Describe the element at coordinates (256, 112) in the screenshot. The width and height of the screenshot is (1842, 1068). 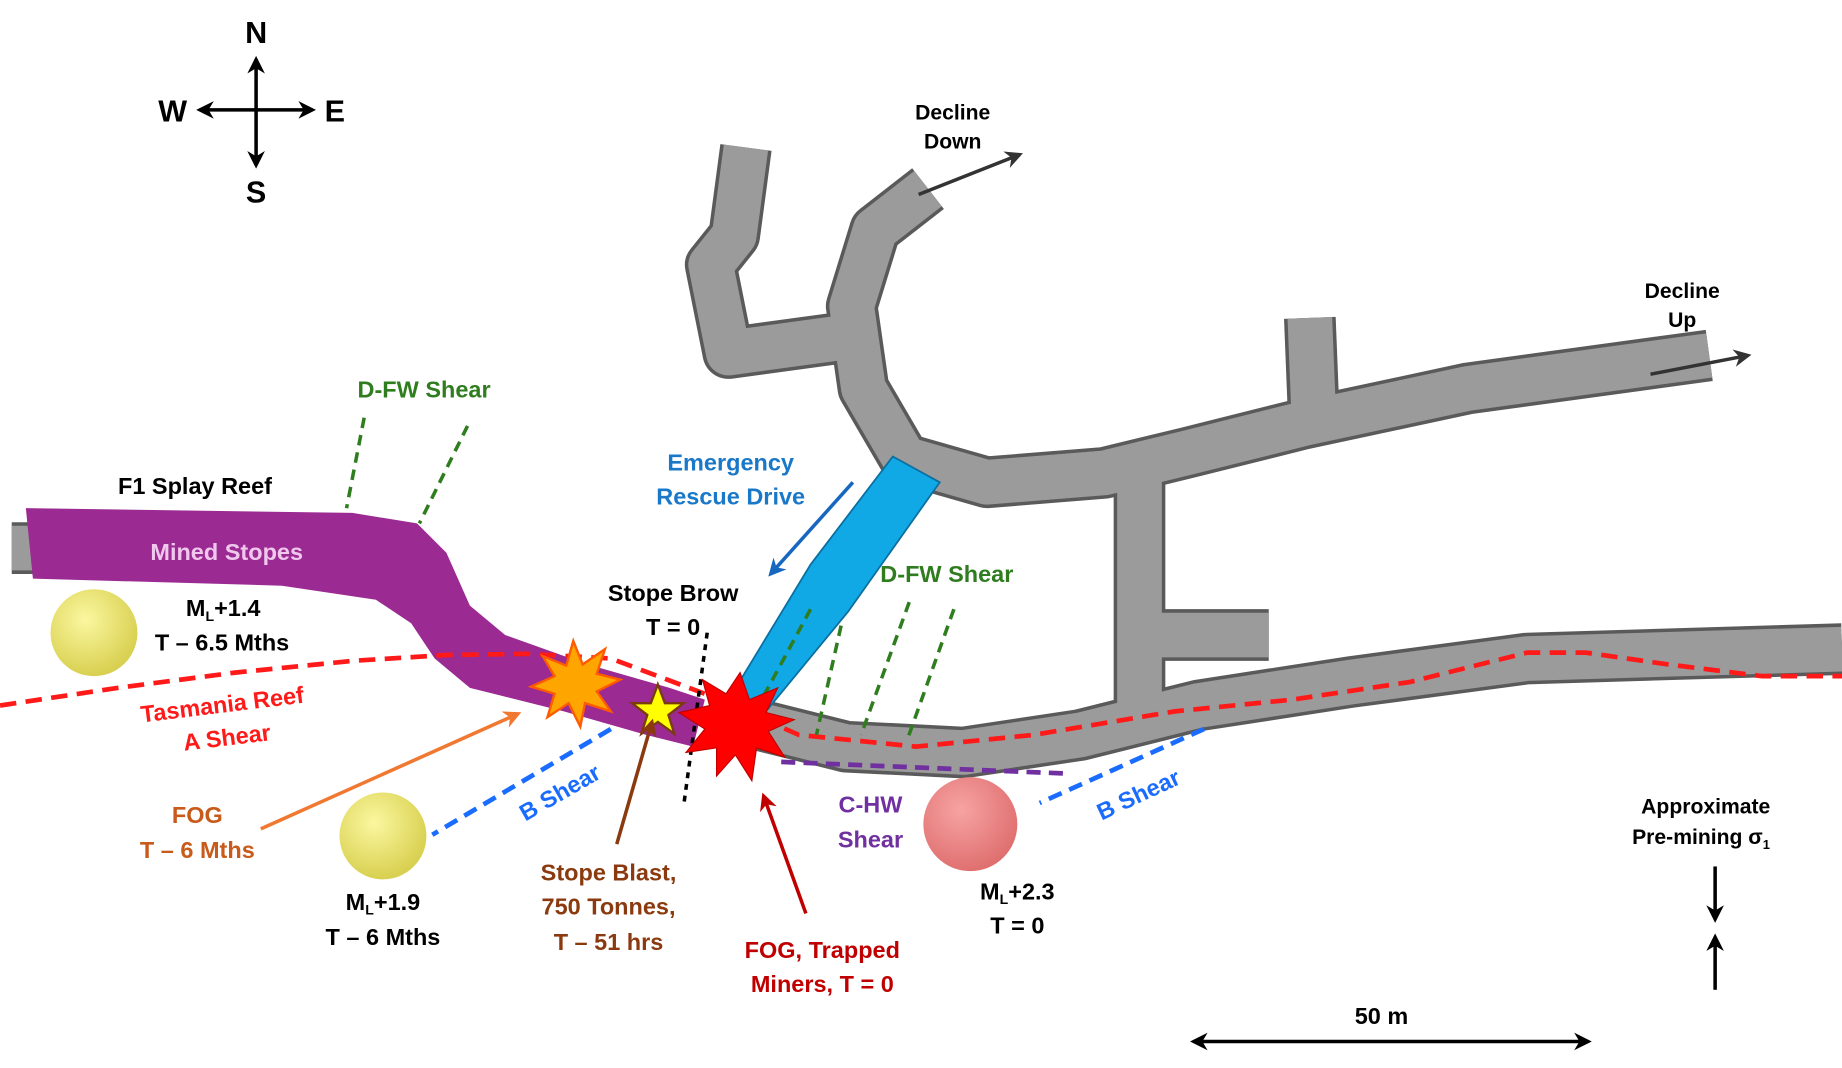
I see `compass-arrows` at that location.